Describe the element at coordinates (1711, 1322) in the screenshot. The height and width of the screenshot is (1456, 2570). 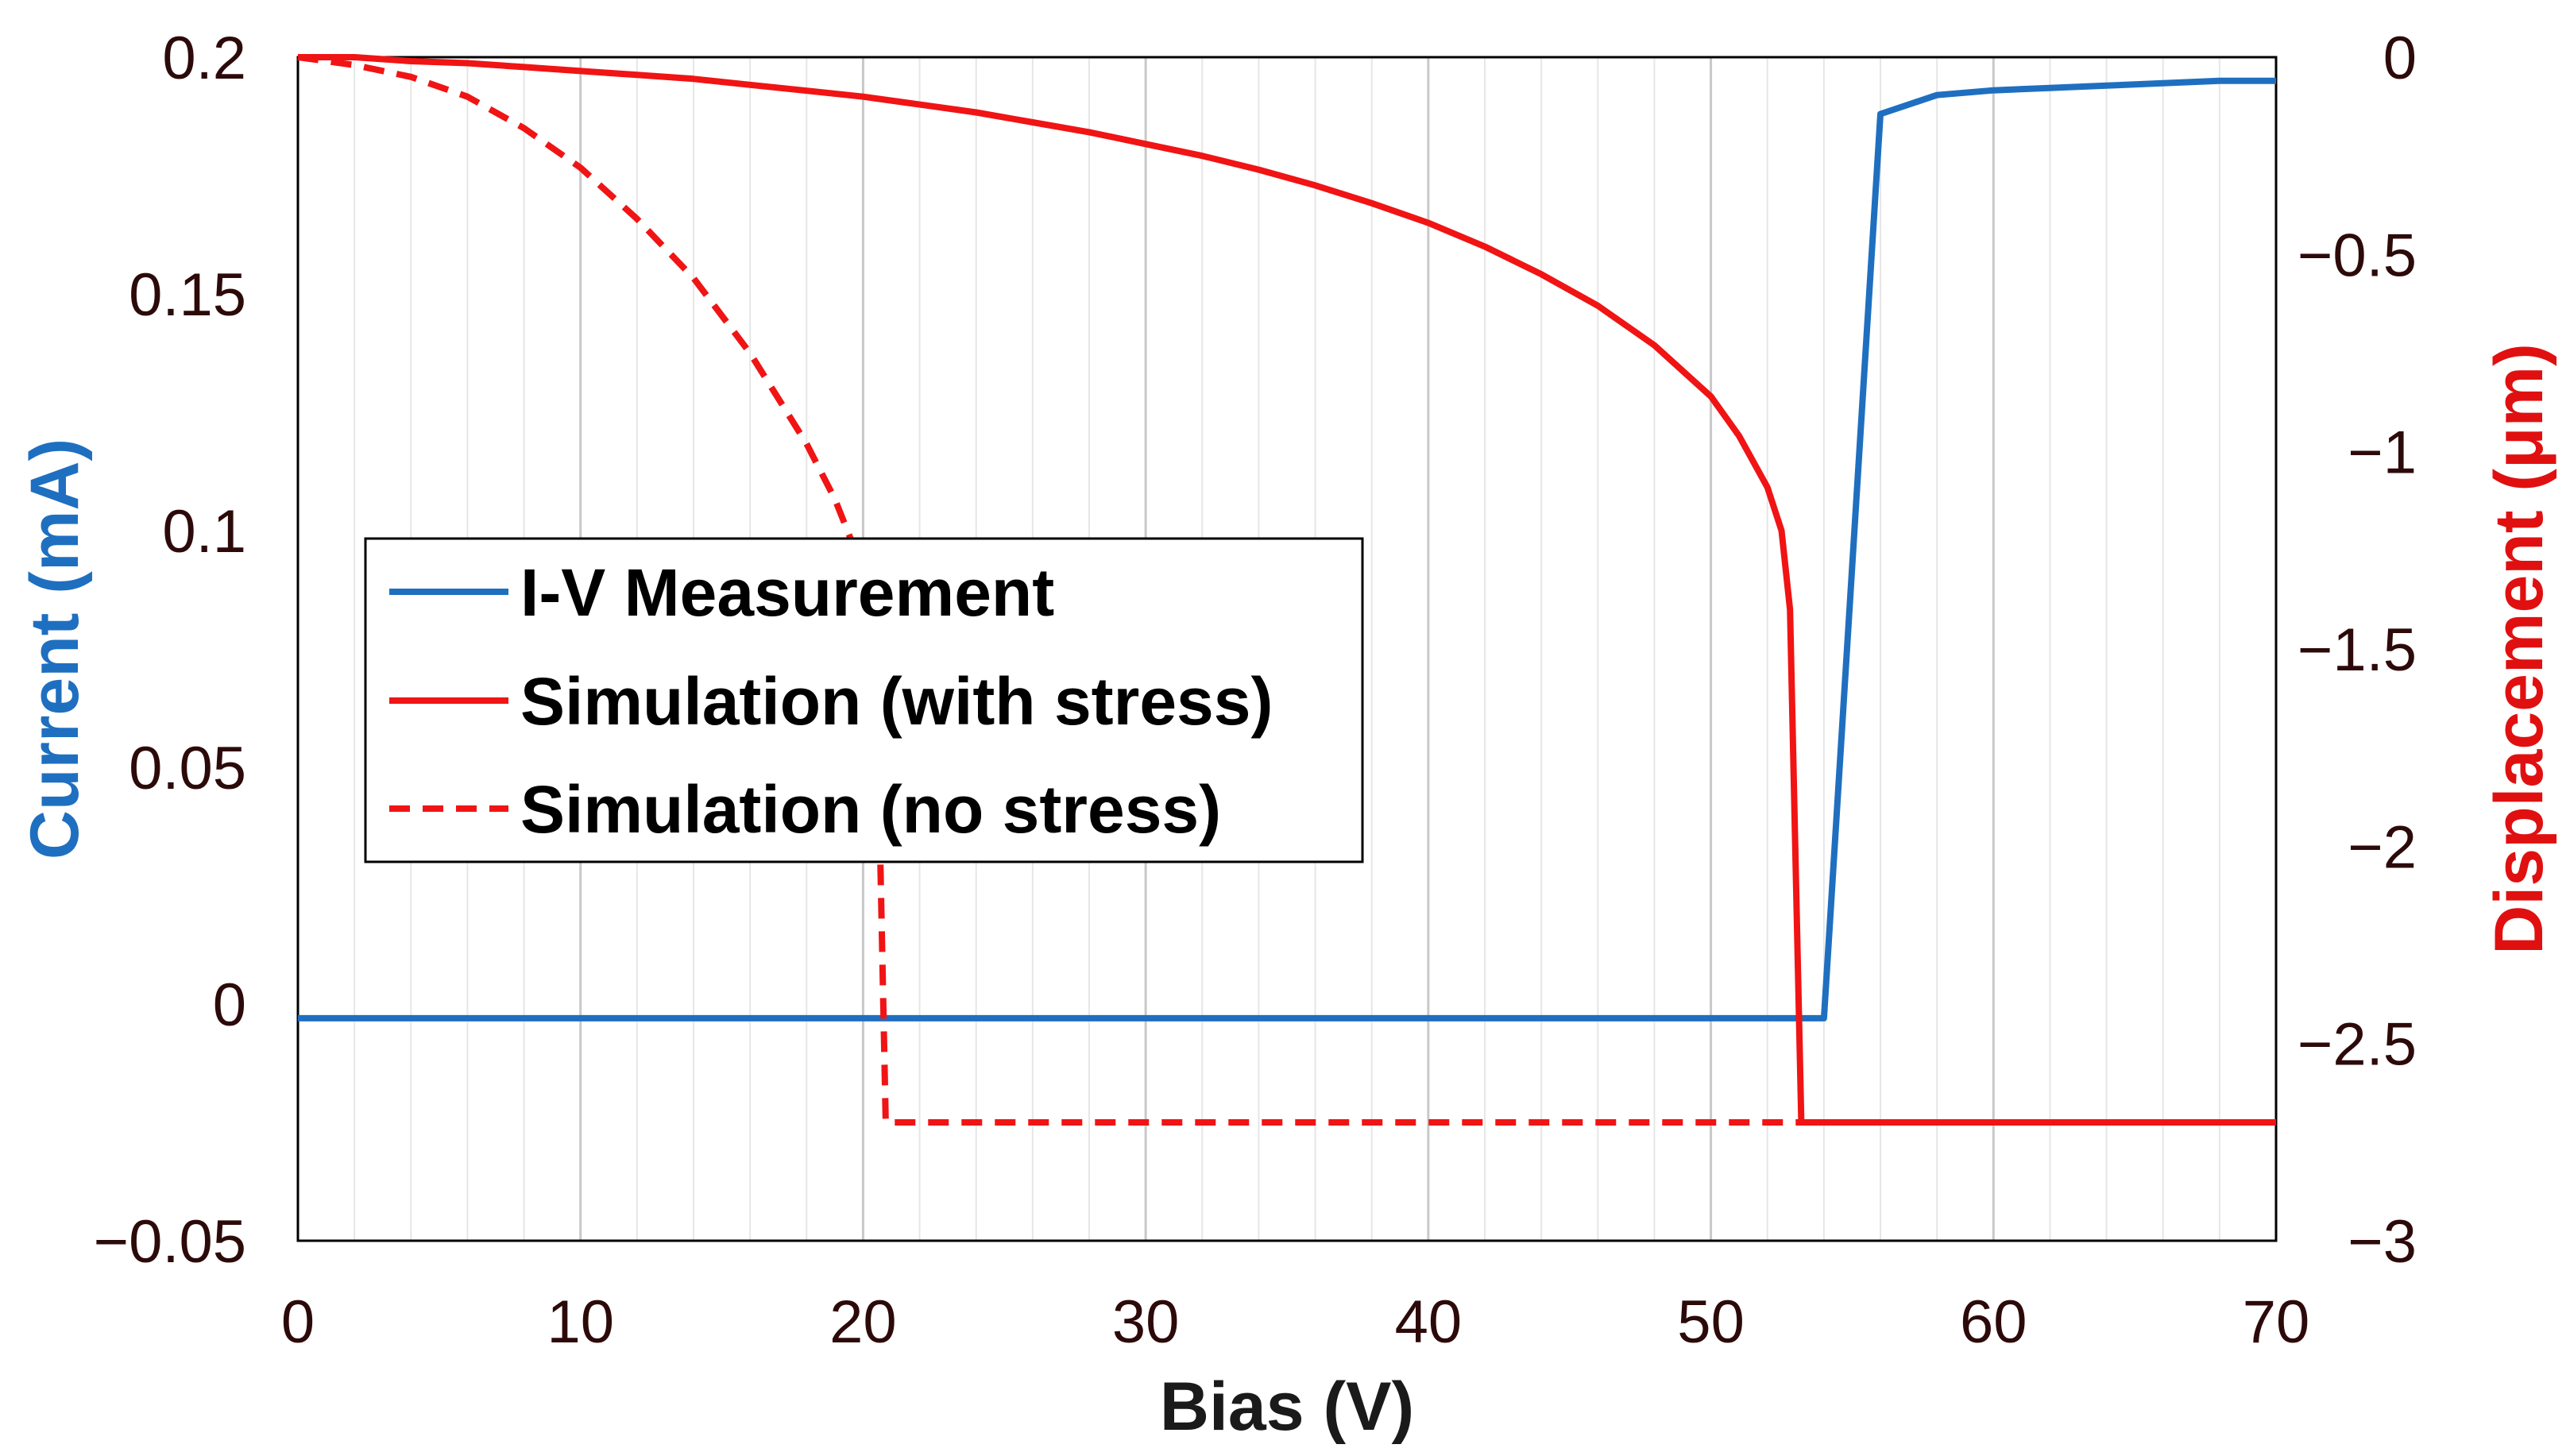
I see `x-tick-label: 50` at that location.